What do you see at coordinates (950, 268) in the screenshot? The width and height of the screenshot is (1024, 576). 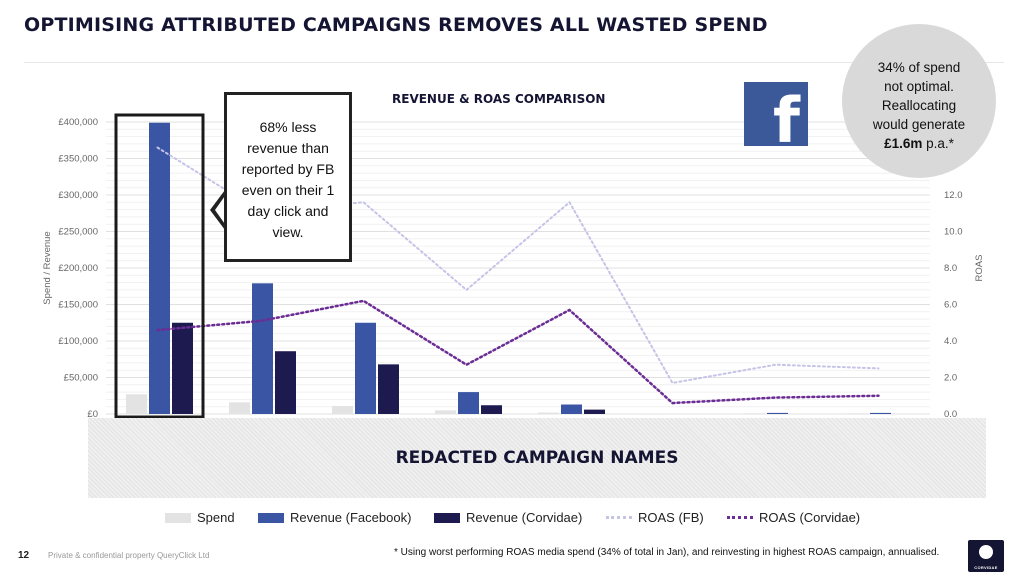 I see `y2-tick-label: 8.0` at bounding box center [950, 268].